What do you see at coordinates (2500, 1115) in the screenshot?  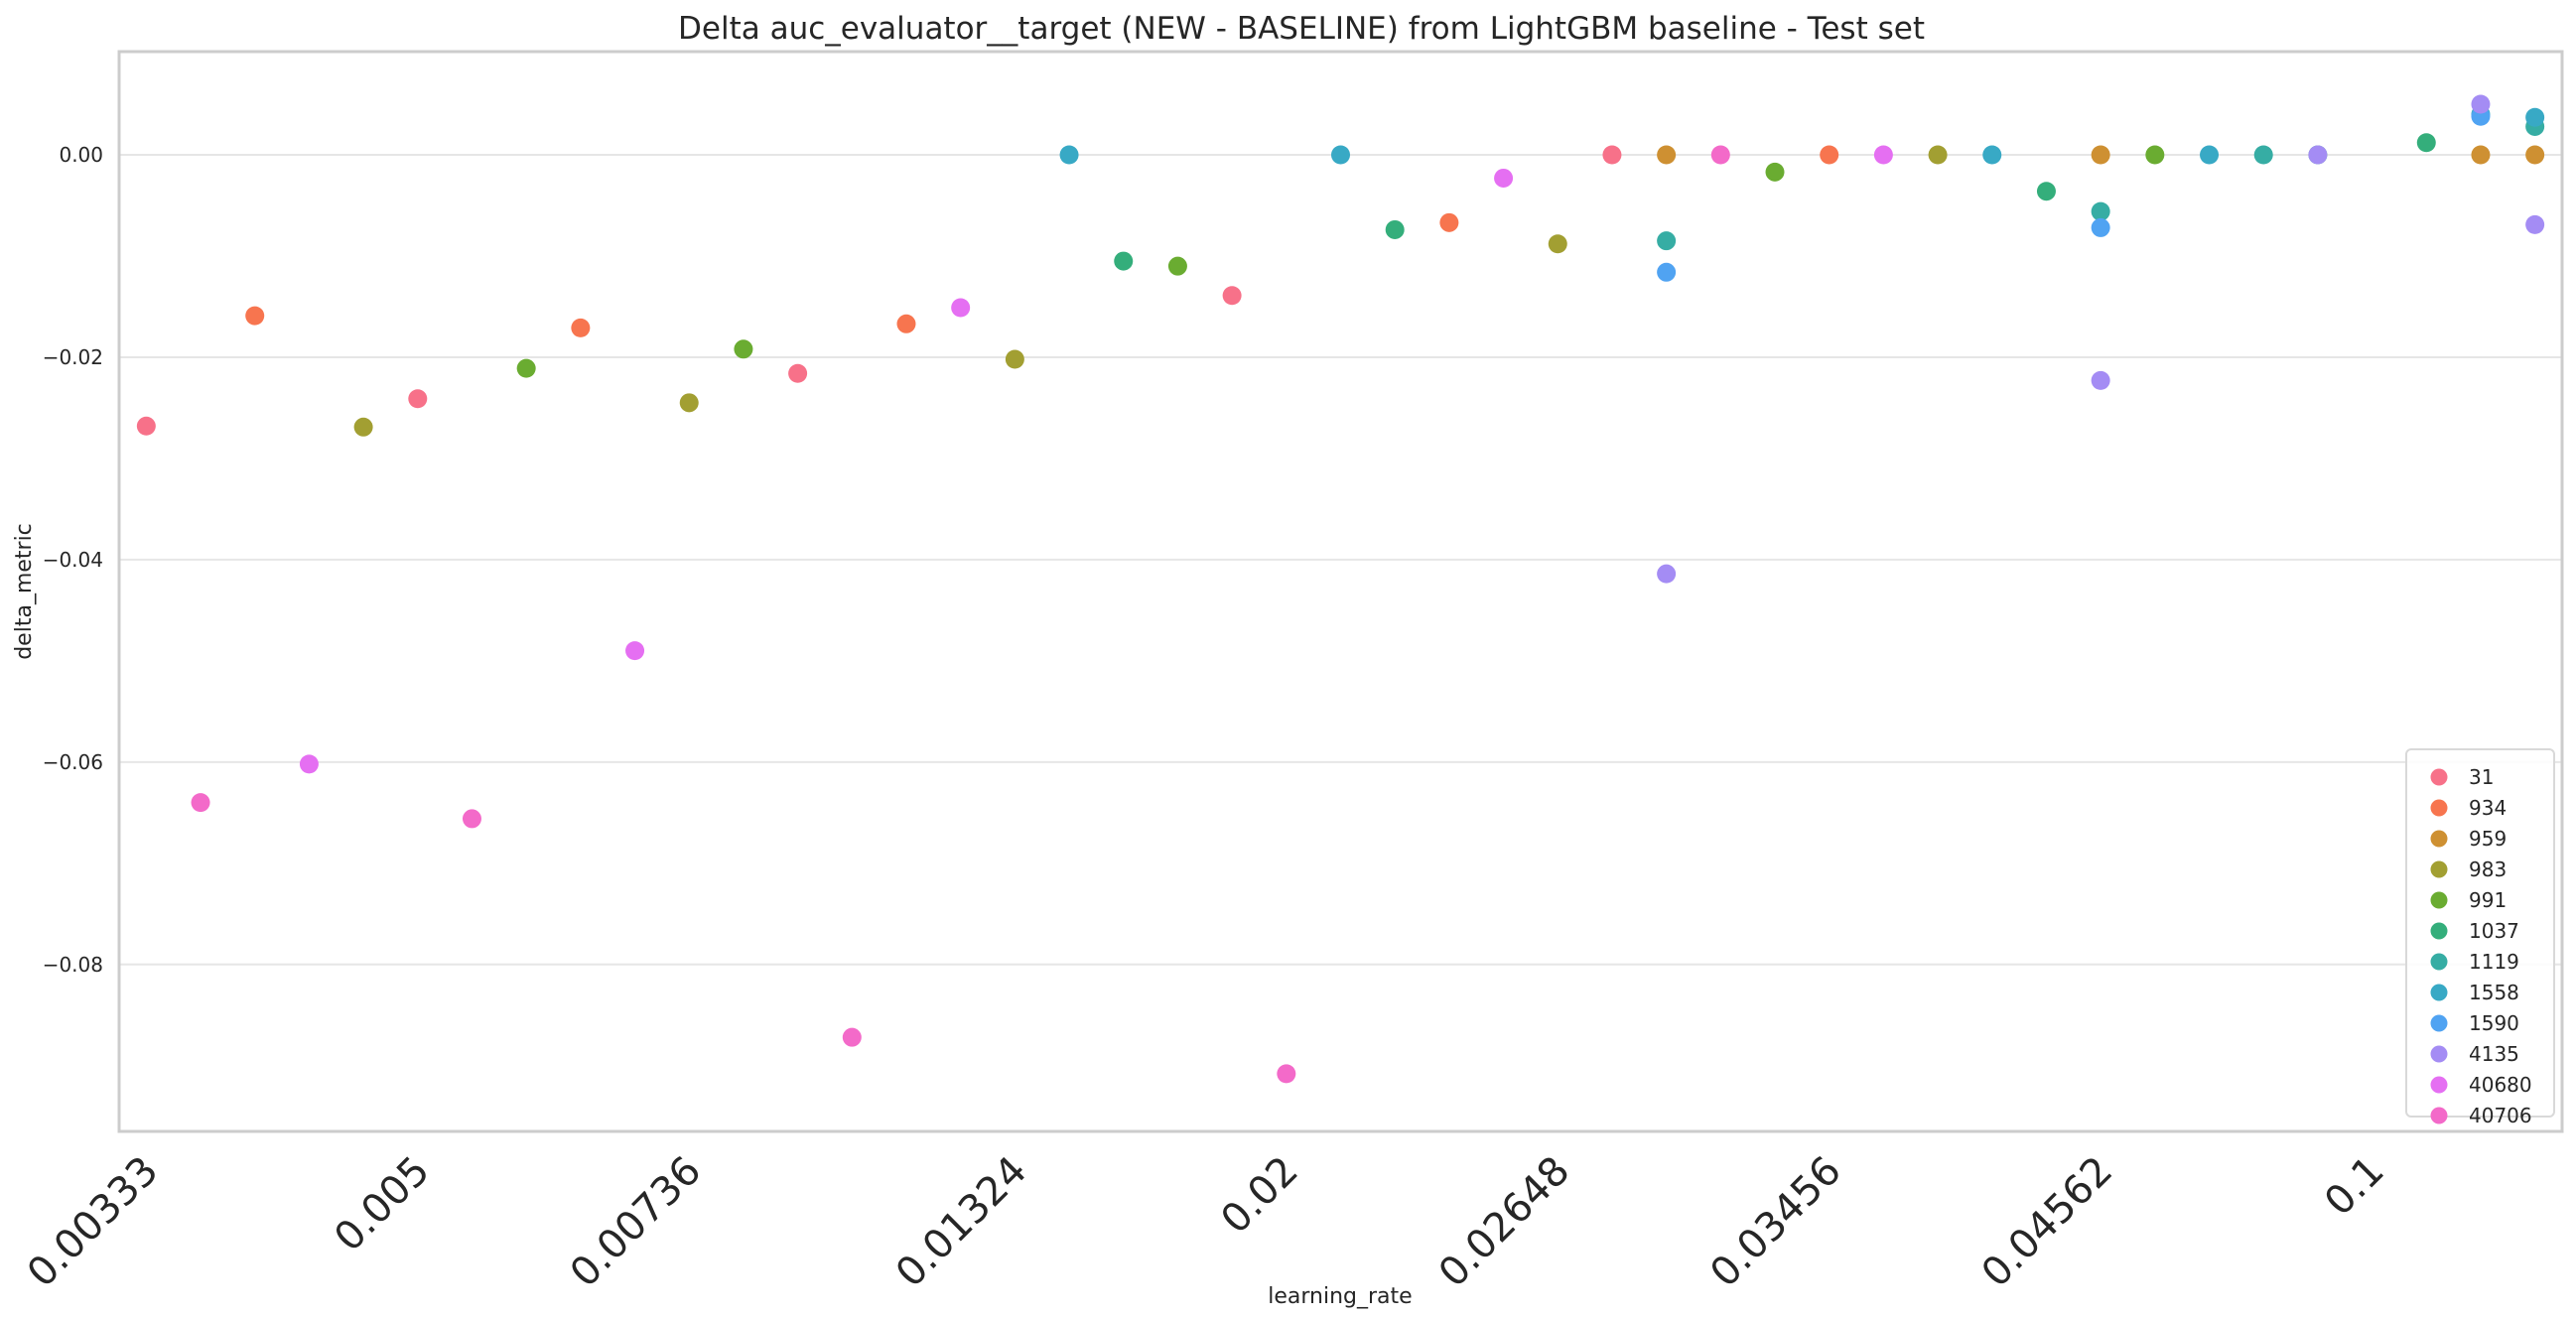 I see `legend-label: 40706` at bounding box center [2500, 1115].